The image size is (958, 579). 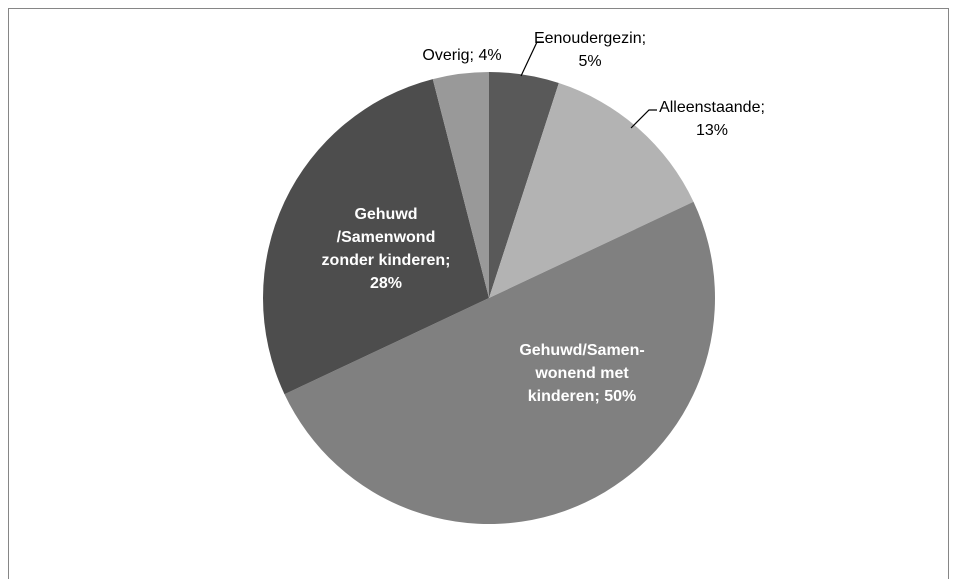 I want to click on data-label: Gehuwd /Samenwond zonder kinderen; 28%, so click(x=386, y=249).